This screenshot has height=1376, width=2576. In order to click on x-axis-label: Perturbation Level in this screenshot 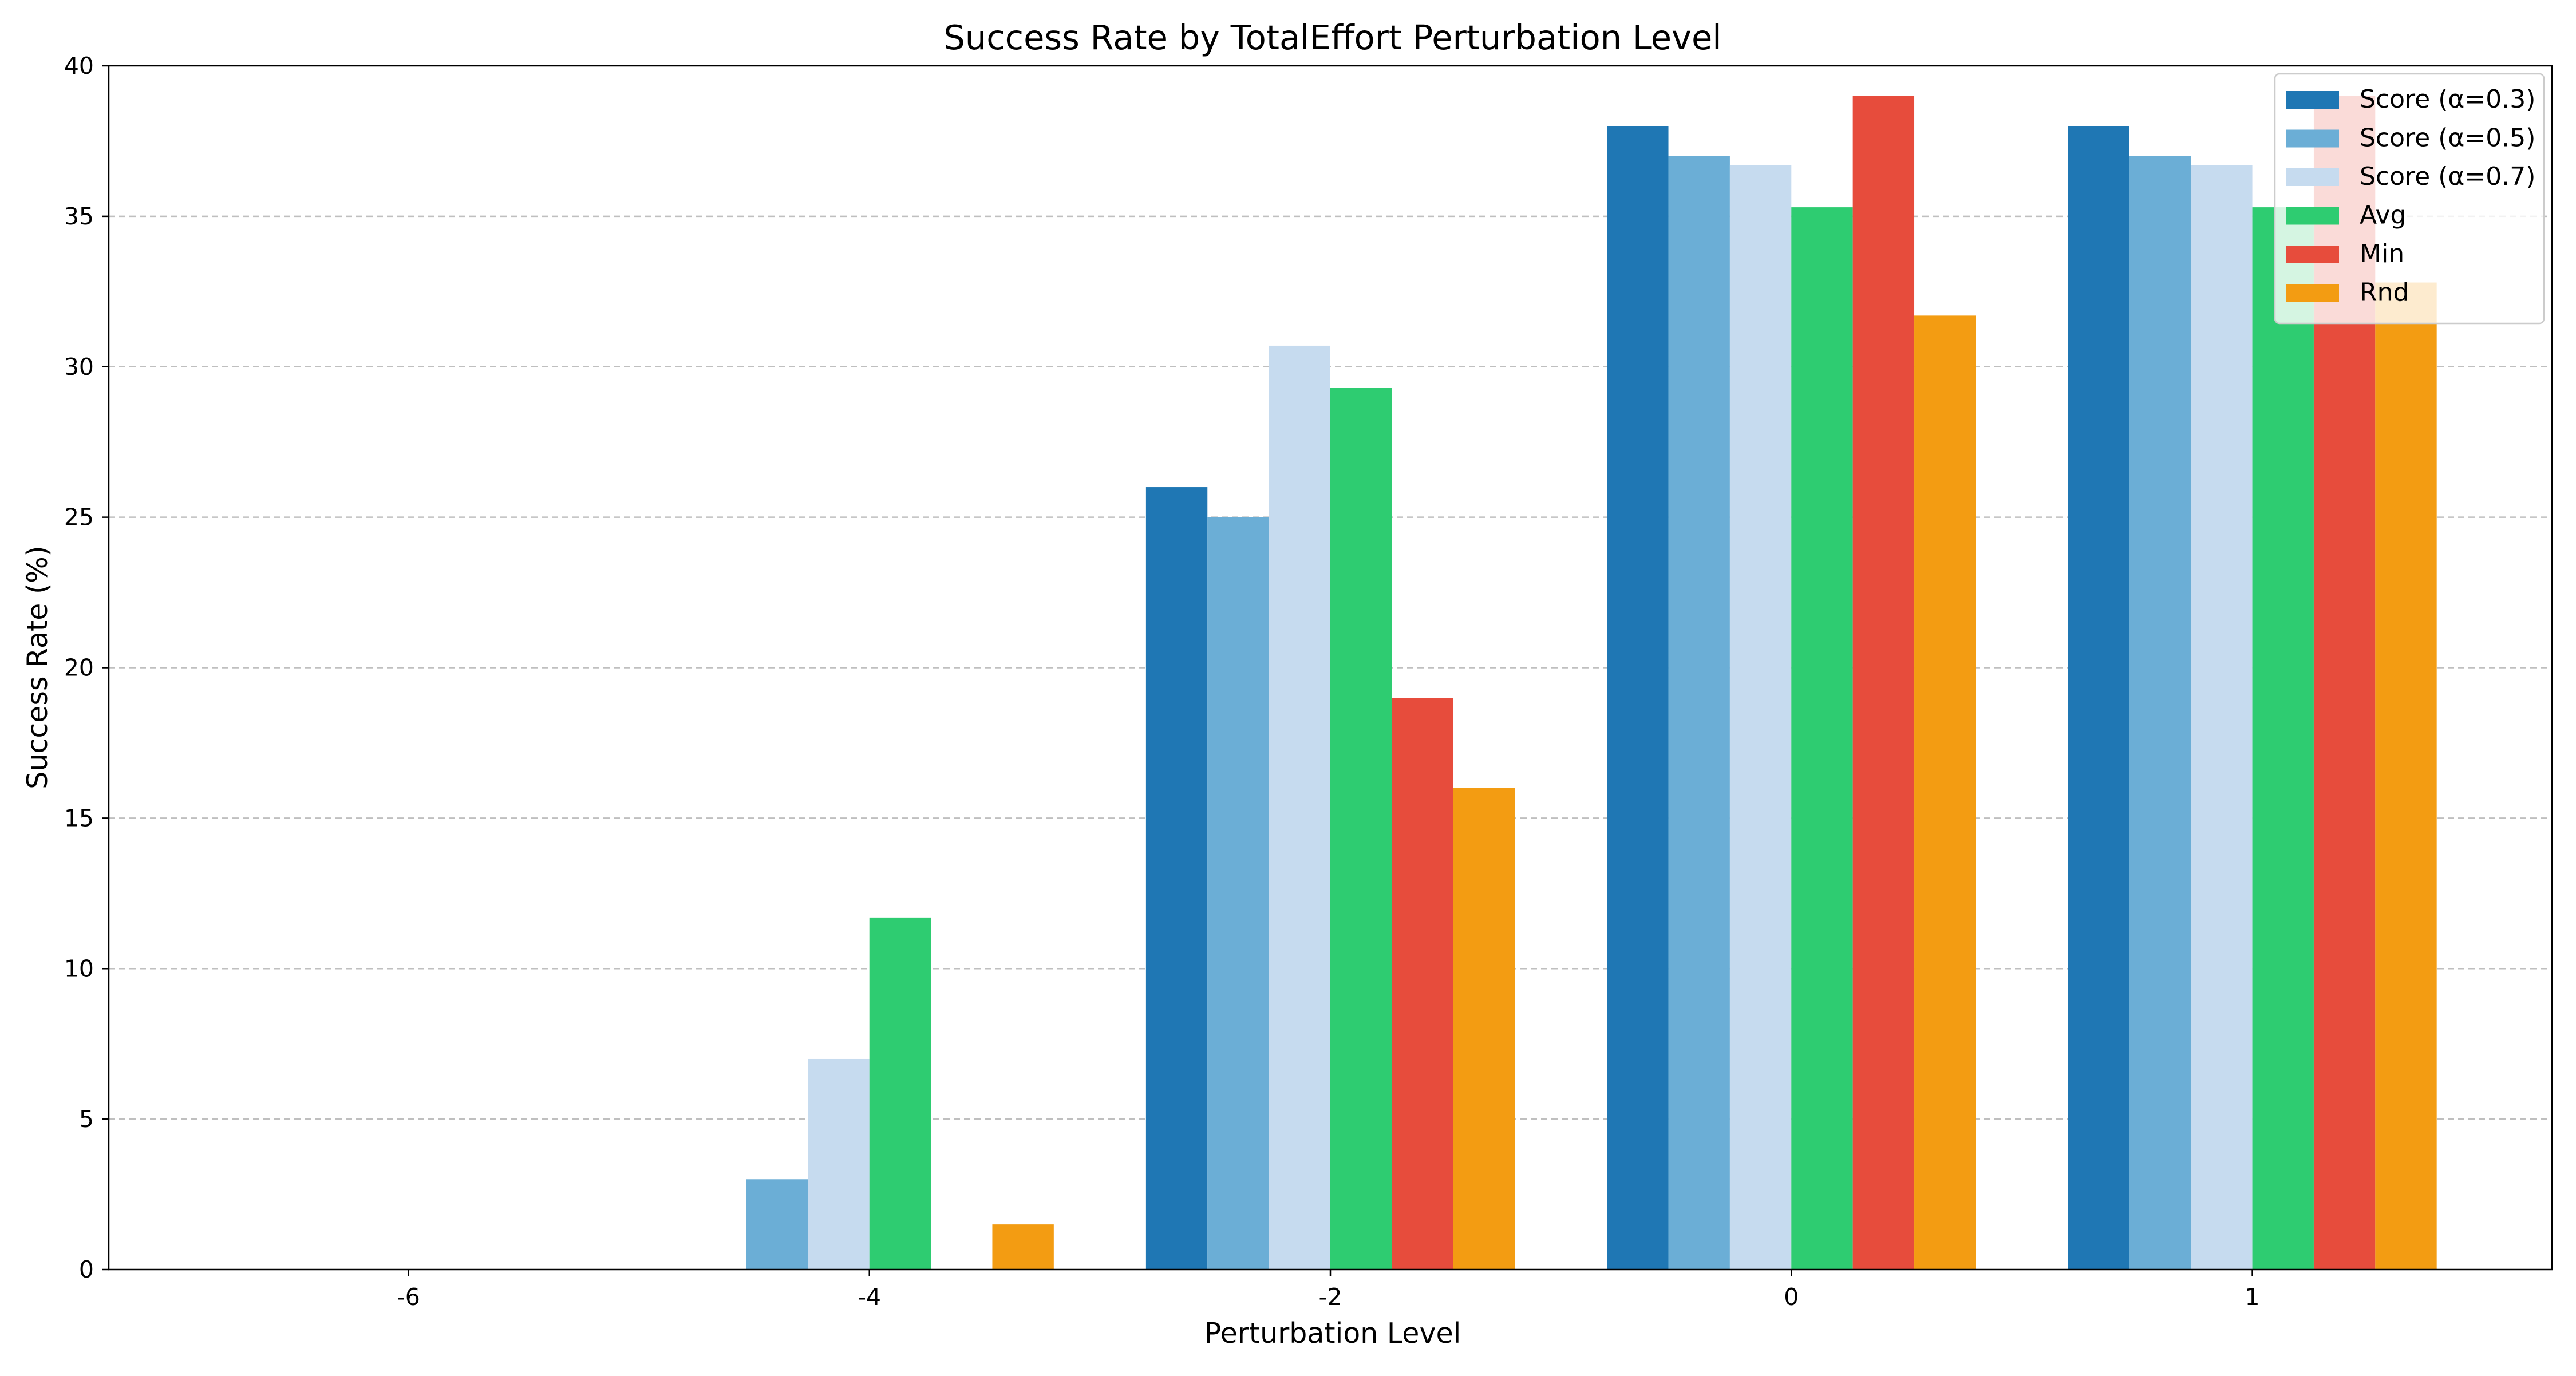, I will do `click(1332, 1333)`.